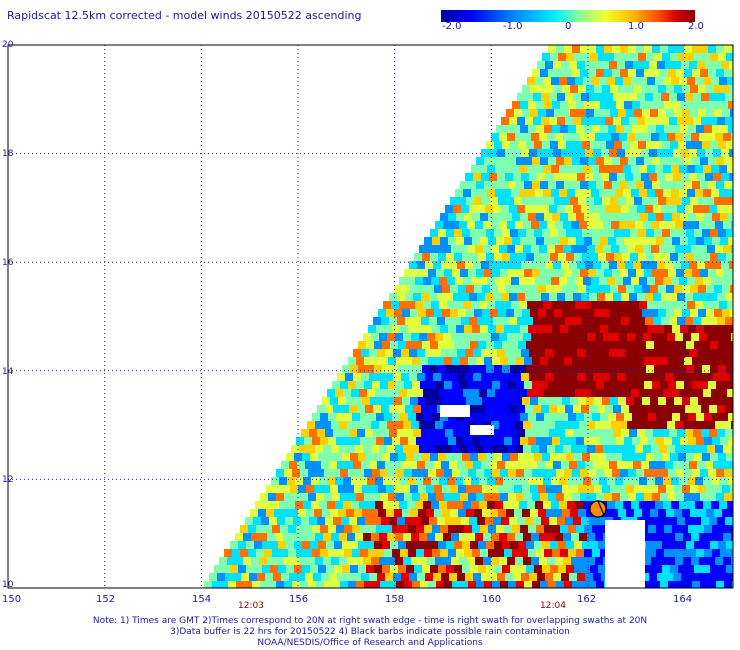 The height and width of the screenshot is (650, 740). Describe the element at coordinates (8, 372) in the screenshot. I see `lat-label: 14` at that location.